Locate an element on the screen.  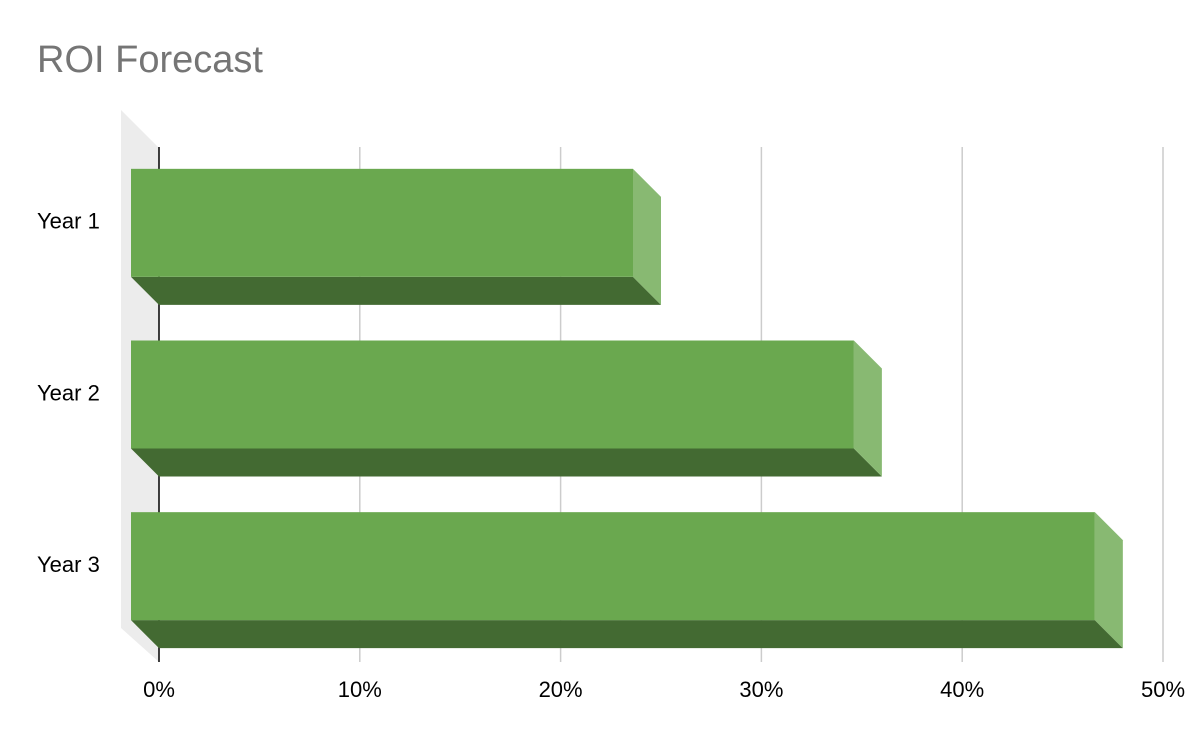
y-tick-label: Year 1 is located at coordinates (68, 221).